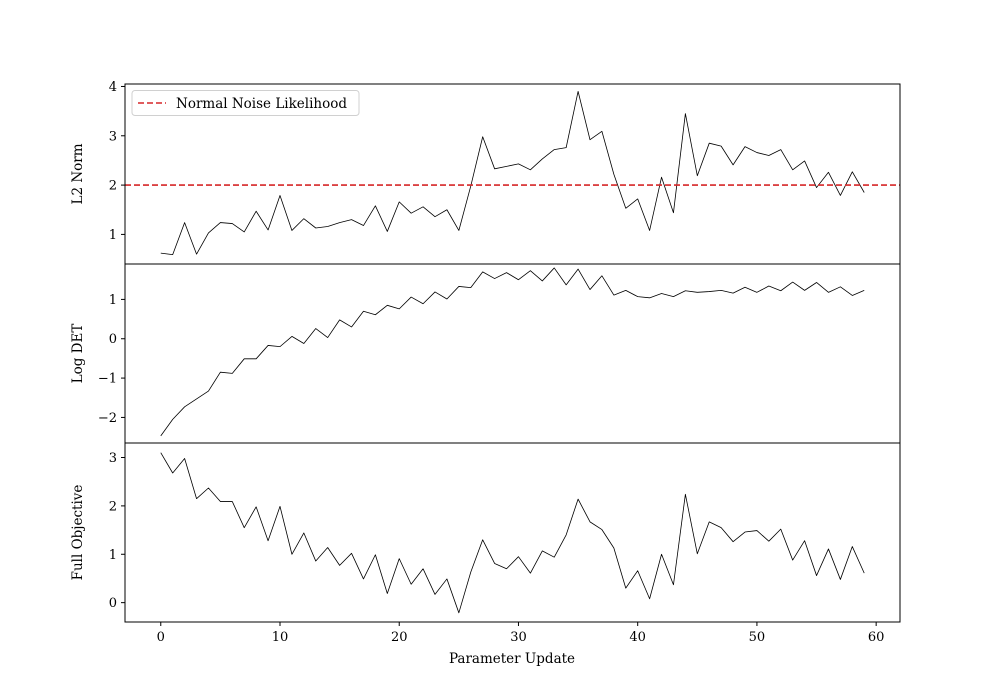 This screenshot has height=700, width=1000. What do you see at coordinates (113, 458) in the screenshot?
I see `panel-full-objective-ytick-label: 3` at bounding box center [113, 458].